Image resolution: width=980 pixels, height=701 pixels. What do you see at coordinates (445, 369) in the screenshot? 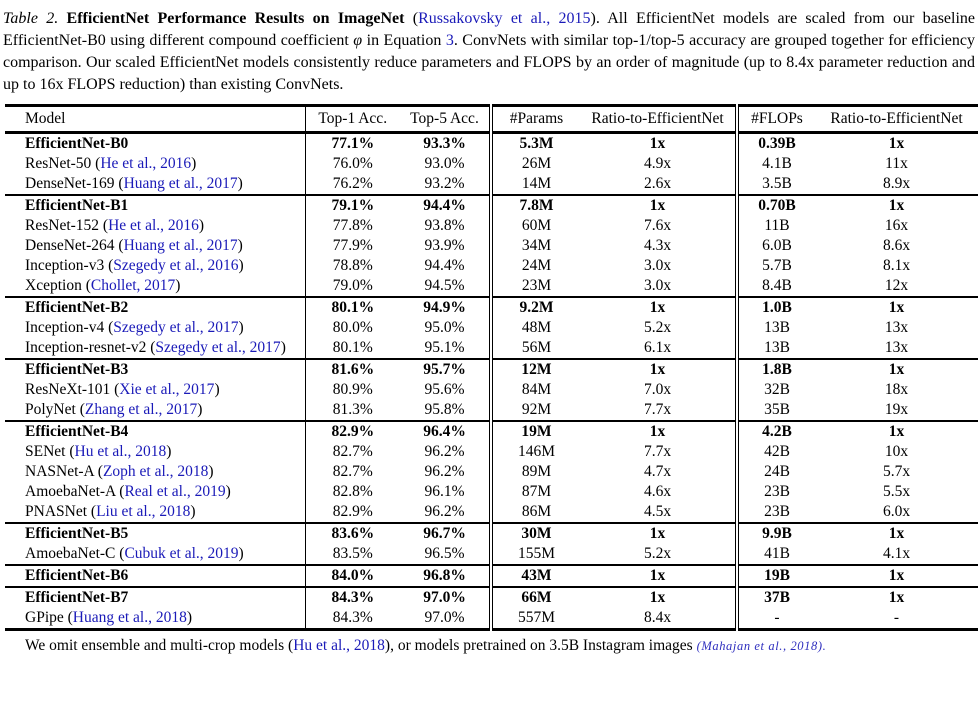
I see `top5-cell: 95.7%` at bounding box center [445, 369].